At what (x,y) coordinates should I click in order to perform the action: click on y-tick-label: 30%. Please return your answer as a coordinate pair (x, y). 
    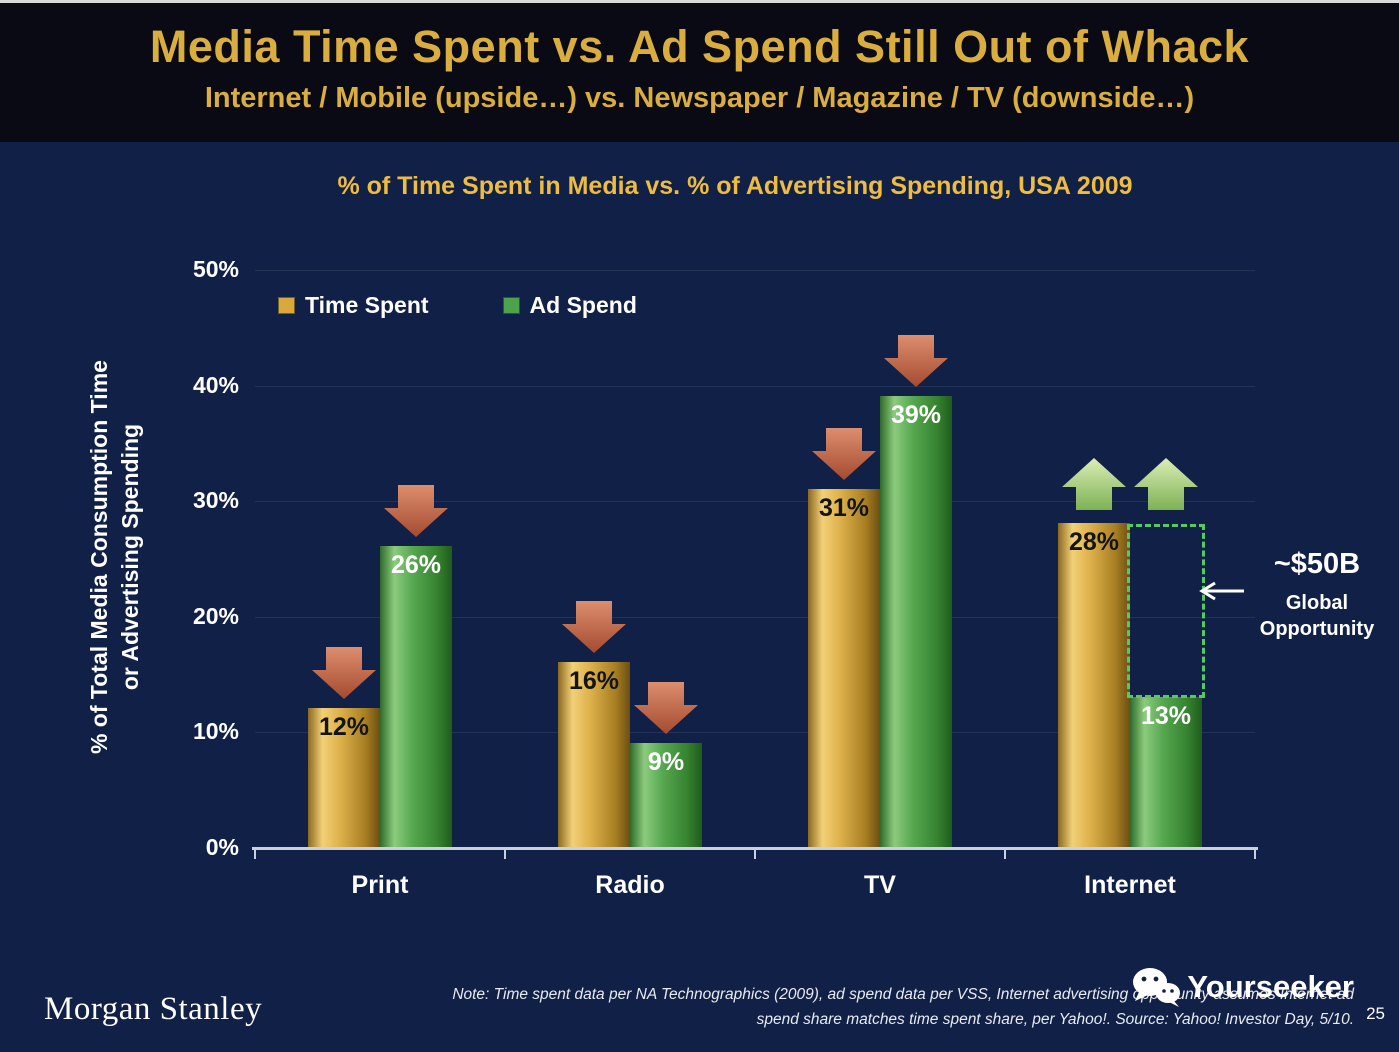
    Looking at the image, I should click on (215, 500).